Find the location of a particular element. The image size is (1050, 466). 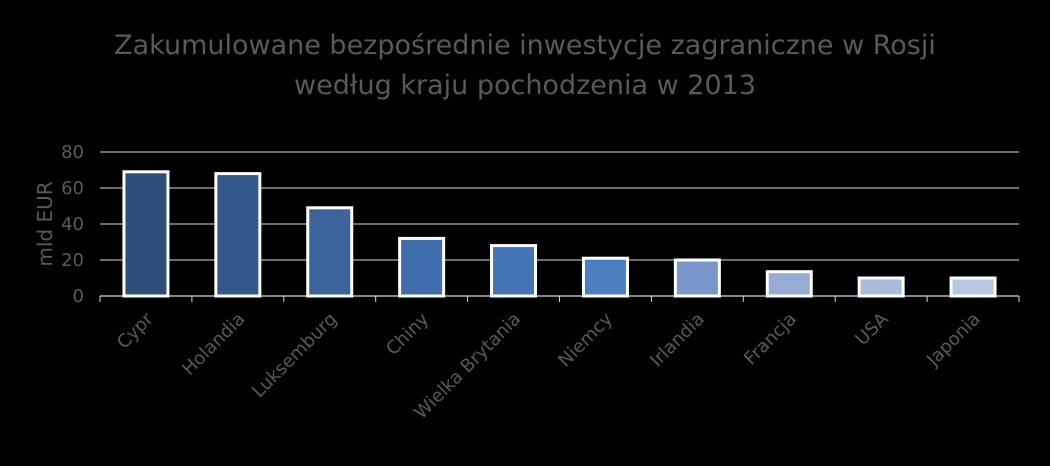

x-tick-label: Japonia is located at coordinates (953, 340).